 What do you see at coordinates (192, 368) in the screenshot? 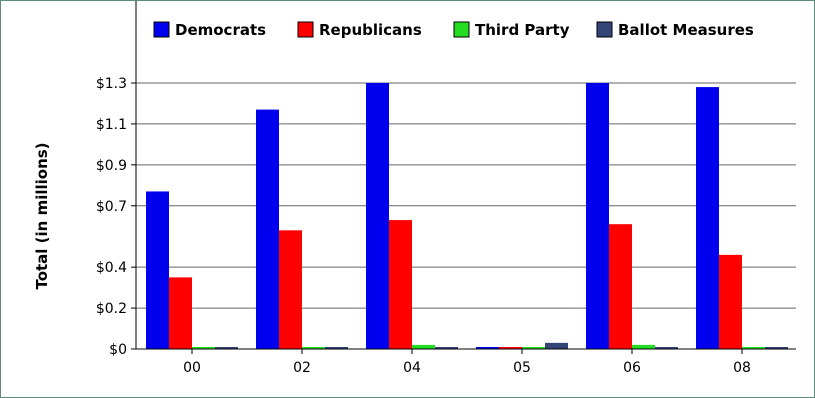
I see `x-tick-label: 00` at bounding box center [192, 368].